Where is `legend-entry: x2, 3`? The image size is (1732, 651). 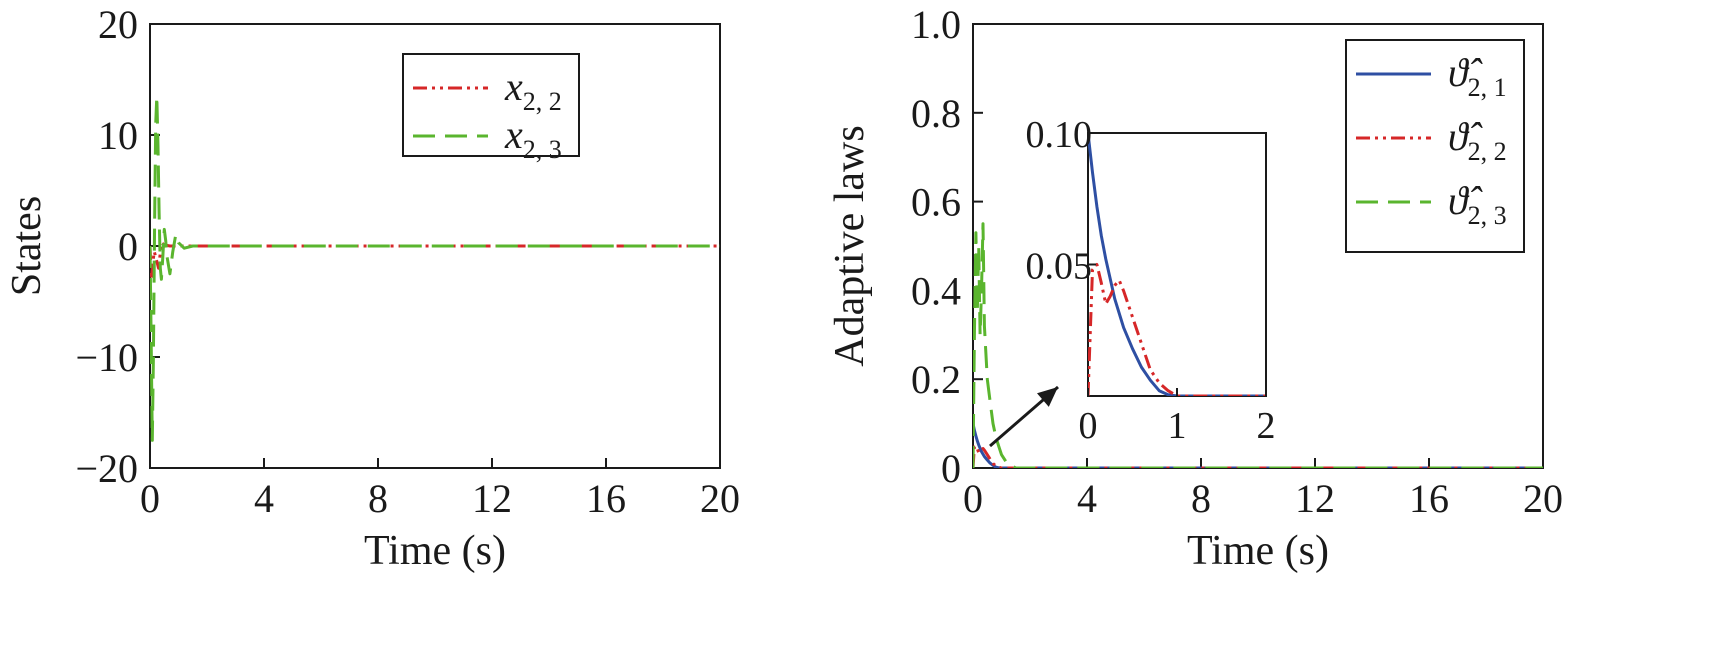 legend-entry: x2, 3 is located at coordinates (533, 138).